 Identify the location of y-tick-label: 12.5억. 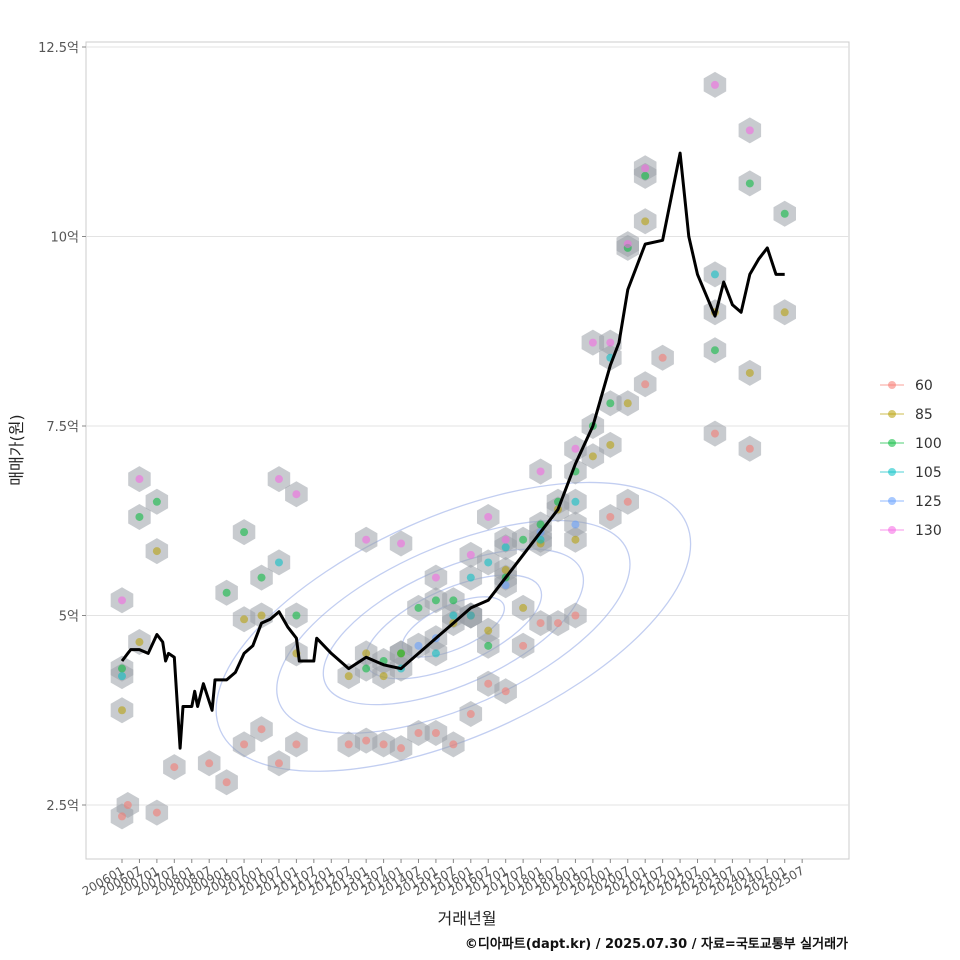
(58, 48).